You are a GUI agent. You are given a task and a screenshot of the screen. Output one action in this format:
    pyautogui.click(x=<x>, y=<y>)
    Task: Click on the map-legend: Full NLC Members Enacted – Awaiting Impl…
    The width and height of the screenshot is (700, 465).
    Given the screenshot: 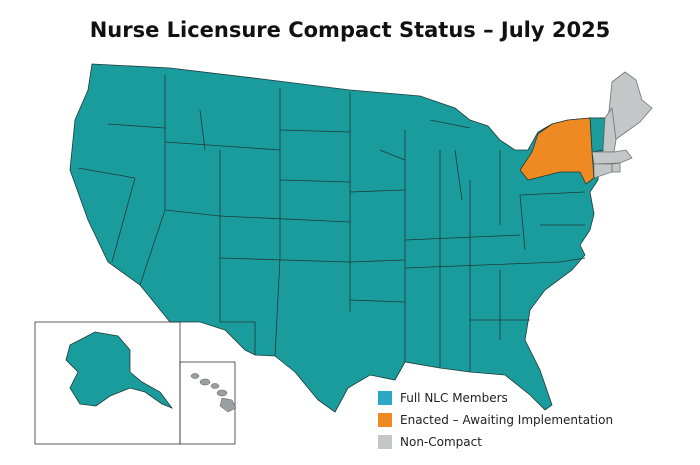 What is the action you would take?
    pyautogui.click(x=495, y=421)
    